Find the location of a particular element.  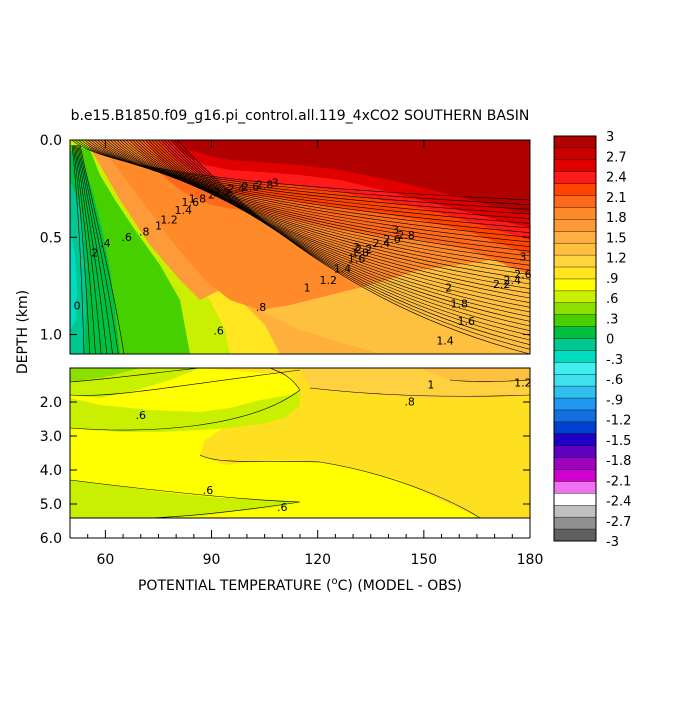

colorbar-label: 2.1 is located at coordinates (616, 198).